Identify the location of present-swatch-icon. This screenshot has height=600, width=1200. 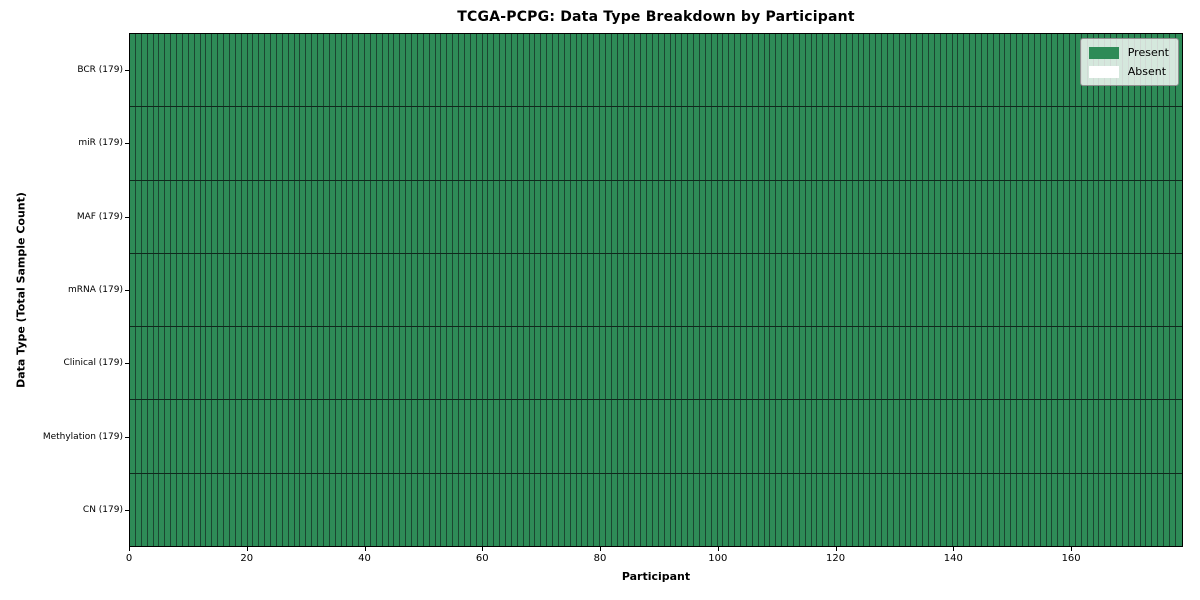
(1103, 52).